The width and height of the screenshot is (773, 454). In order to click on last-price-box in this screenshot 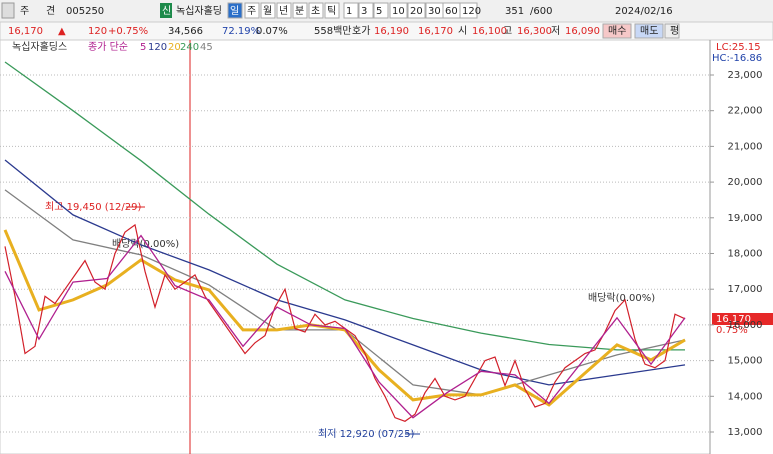, I will do `click(742, 319)`.